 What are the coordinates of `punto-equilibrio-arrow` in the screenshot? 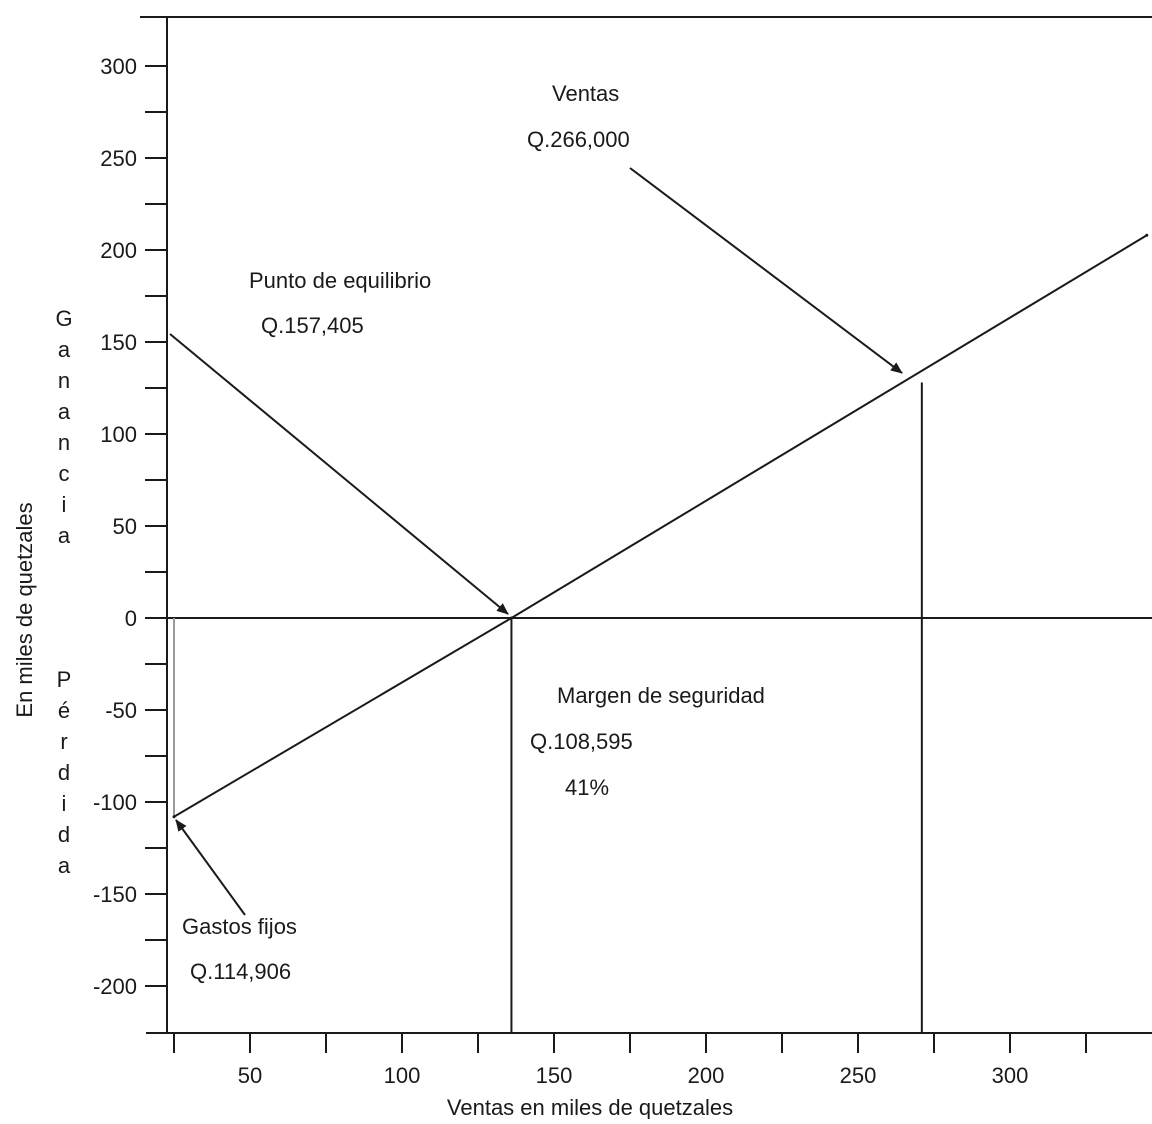 It's located at (339, 474).